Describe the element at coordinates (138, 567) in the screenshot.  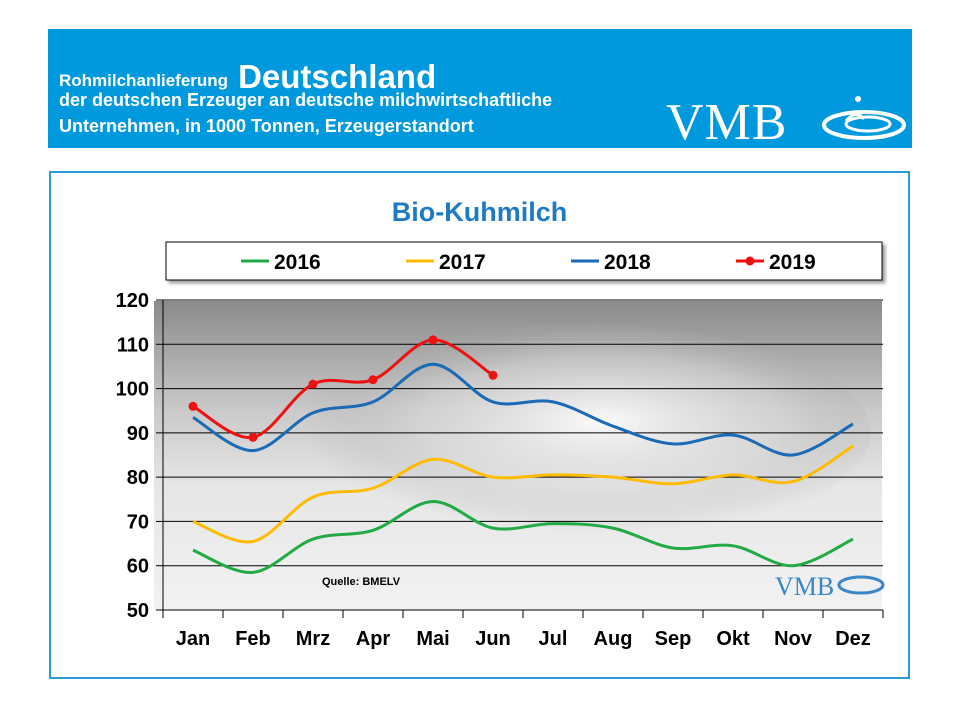
I see `y-tick-label: 60` at that location.